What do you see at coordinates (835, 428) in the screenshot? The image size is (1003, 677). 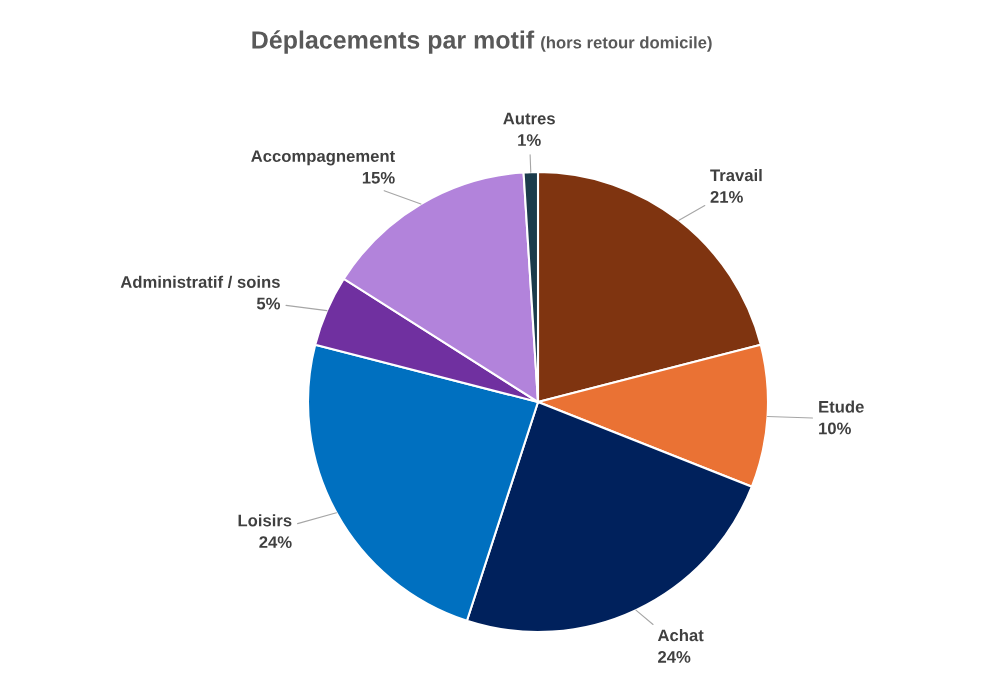 I see `data-label: 10%` at bounding box center [835, 428].